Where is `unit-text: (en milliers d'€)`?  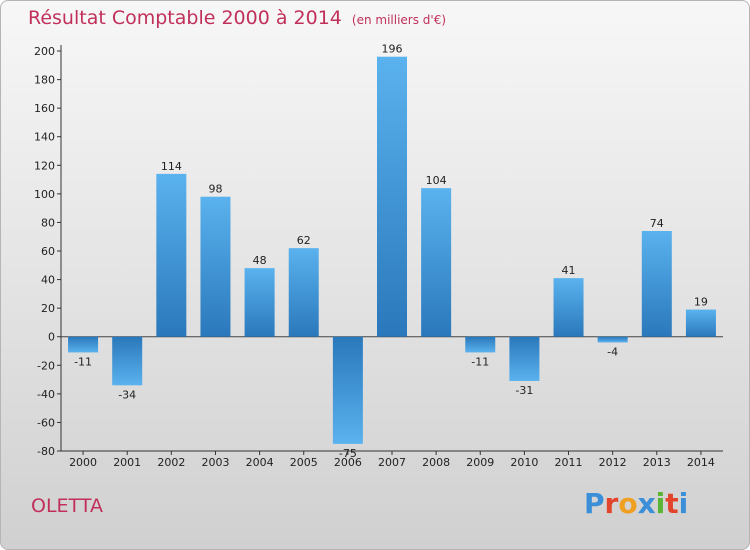 unit-text: (en milliers d'€) is located at coordinates (399, 20).